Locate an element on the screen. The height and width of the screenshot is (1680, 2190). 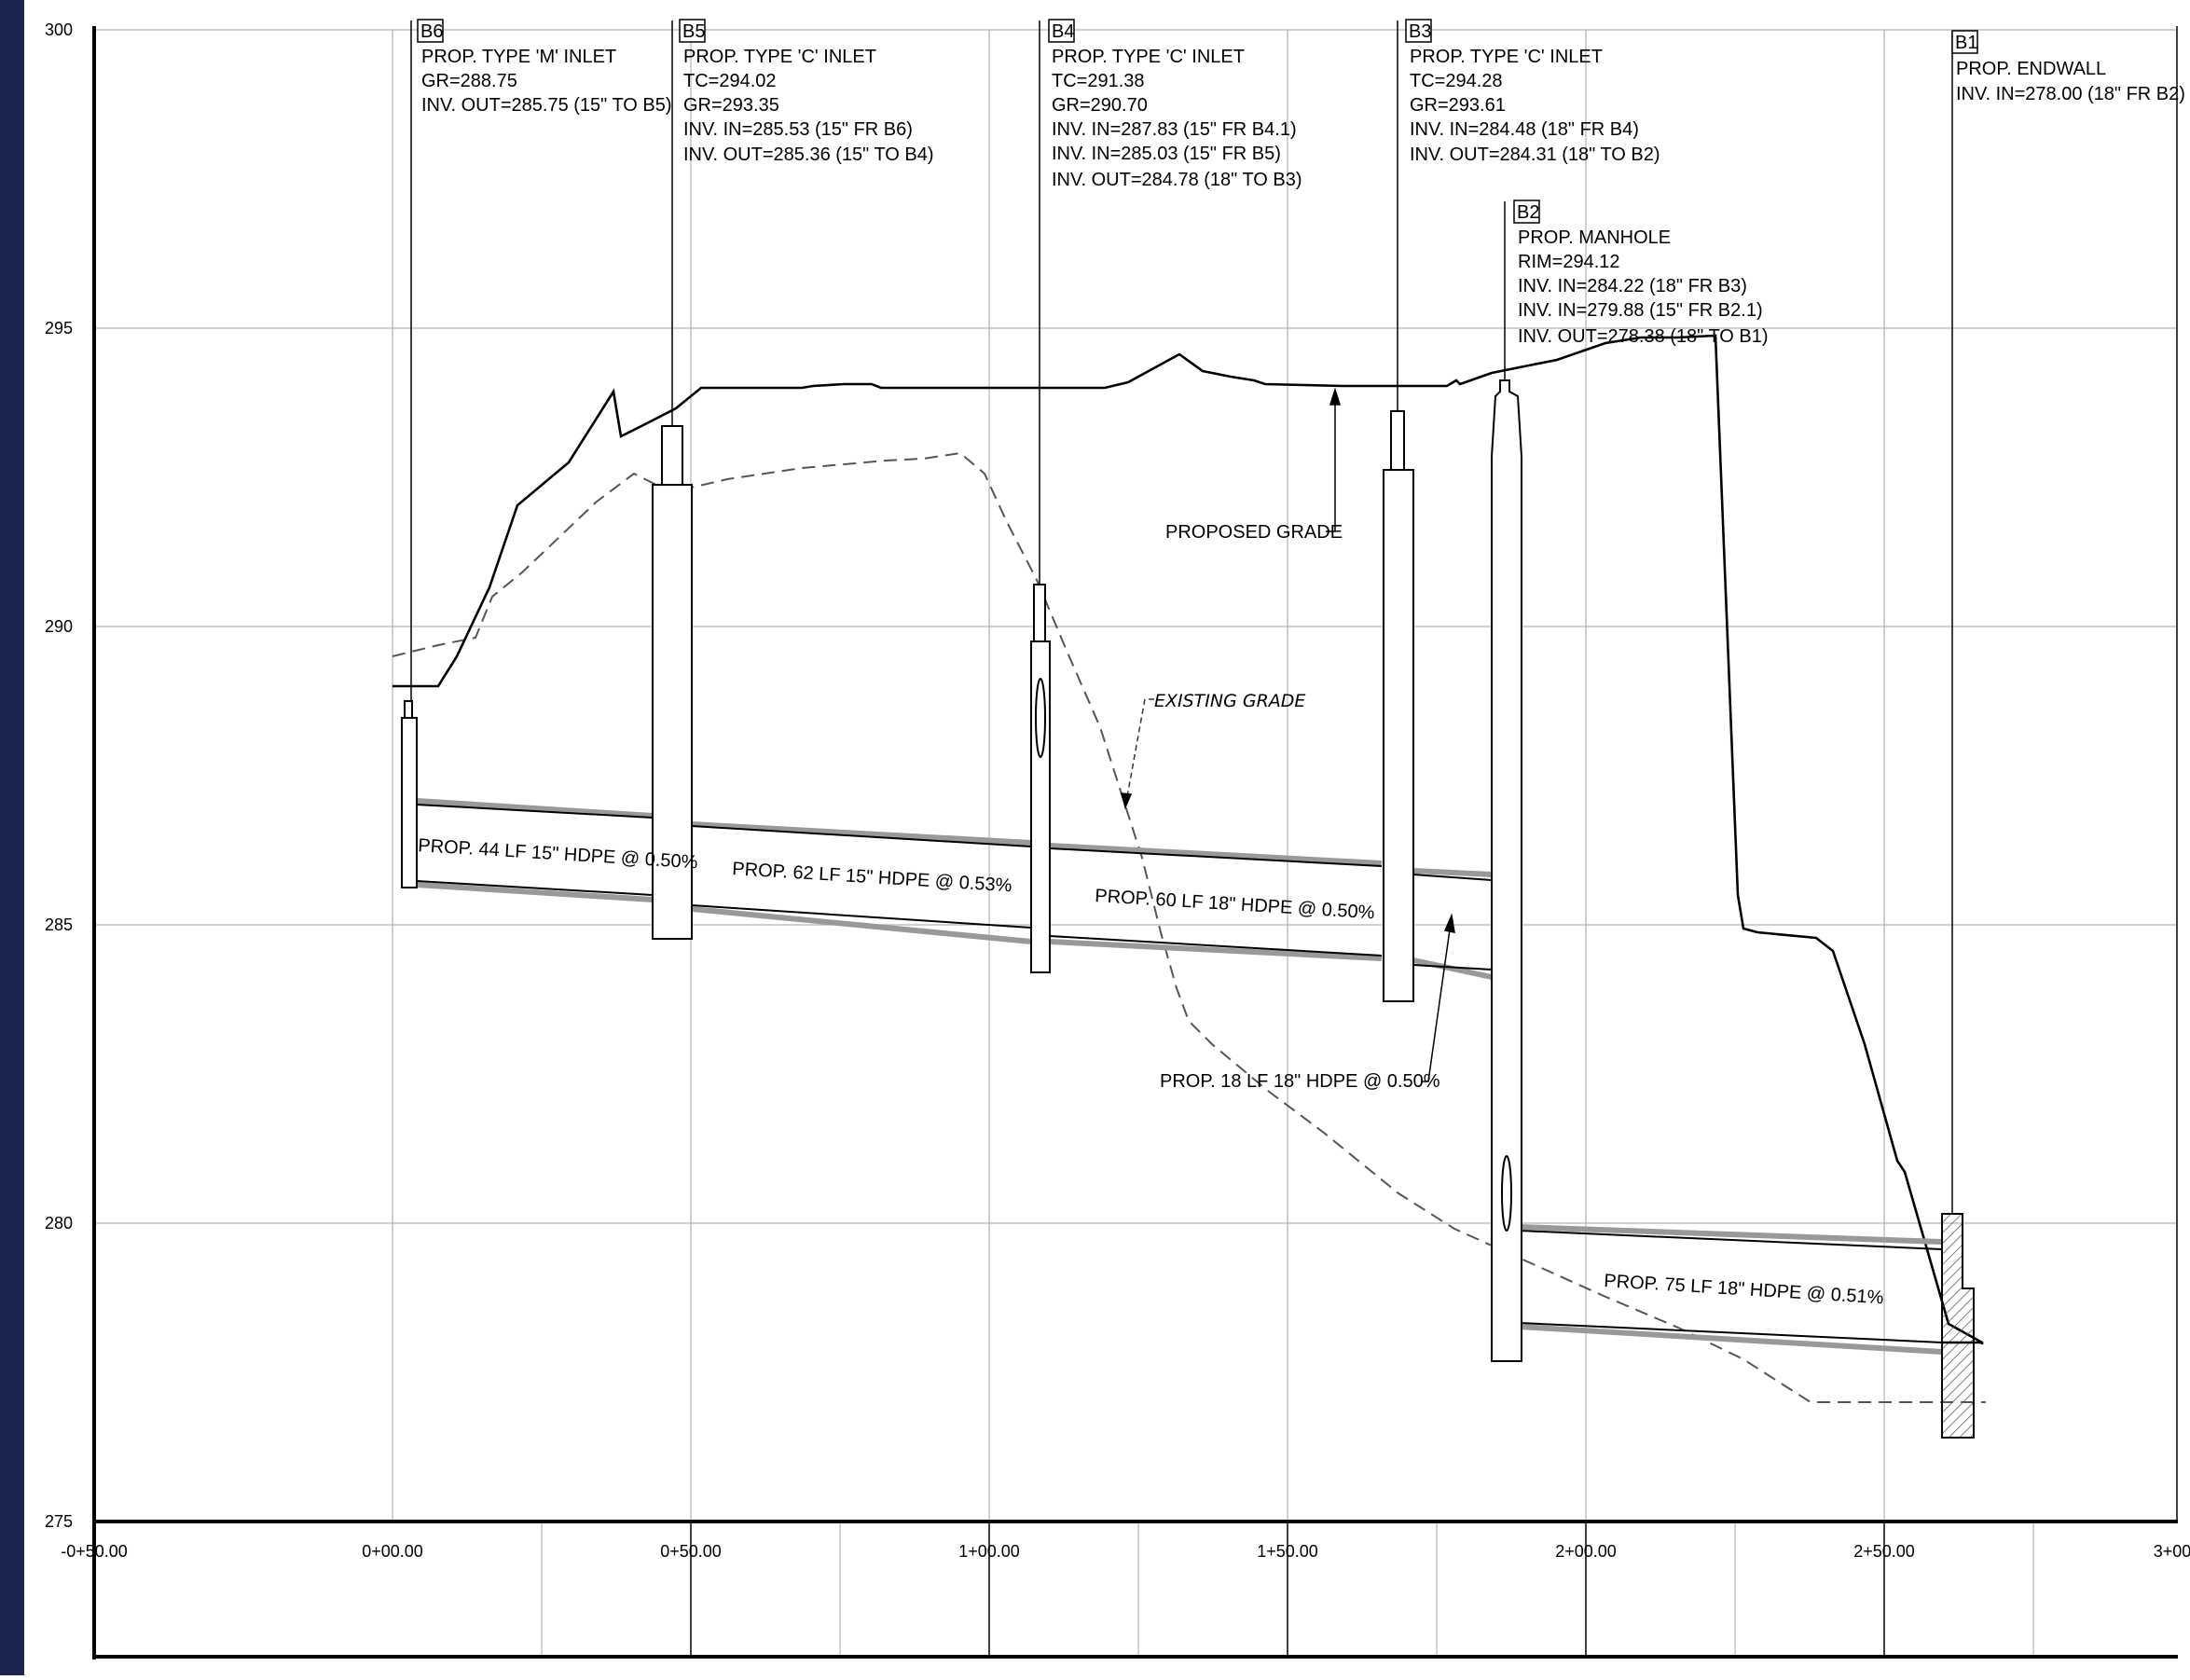
pipe-b2-b1 is located at coordinates (1731, 1289).